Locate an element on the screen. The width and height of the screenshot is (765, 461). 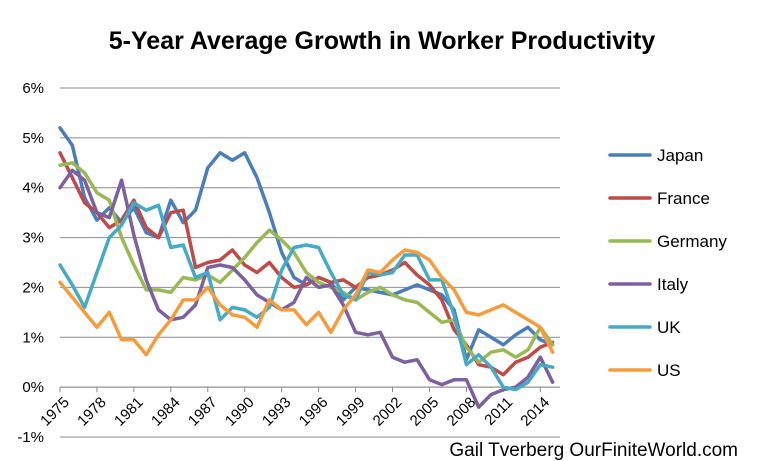
source-credit: Gail Tverberg OurFiniteWorld.com is located at coordinates (593, 450).